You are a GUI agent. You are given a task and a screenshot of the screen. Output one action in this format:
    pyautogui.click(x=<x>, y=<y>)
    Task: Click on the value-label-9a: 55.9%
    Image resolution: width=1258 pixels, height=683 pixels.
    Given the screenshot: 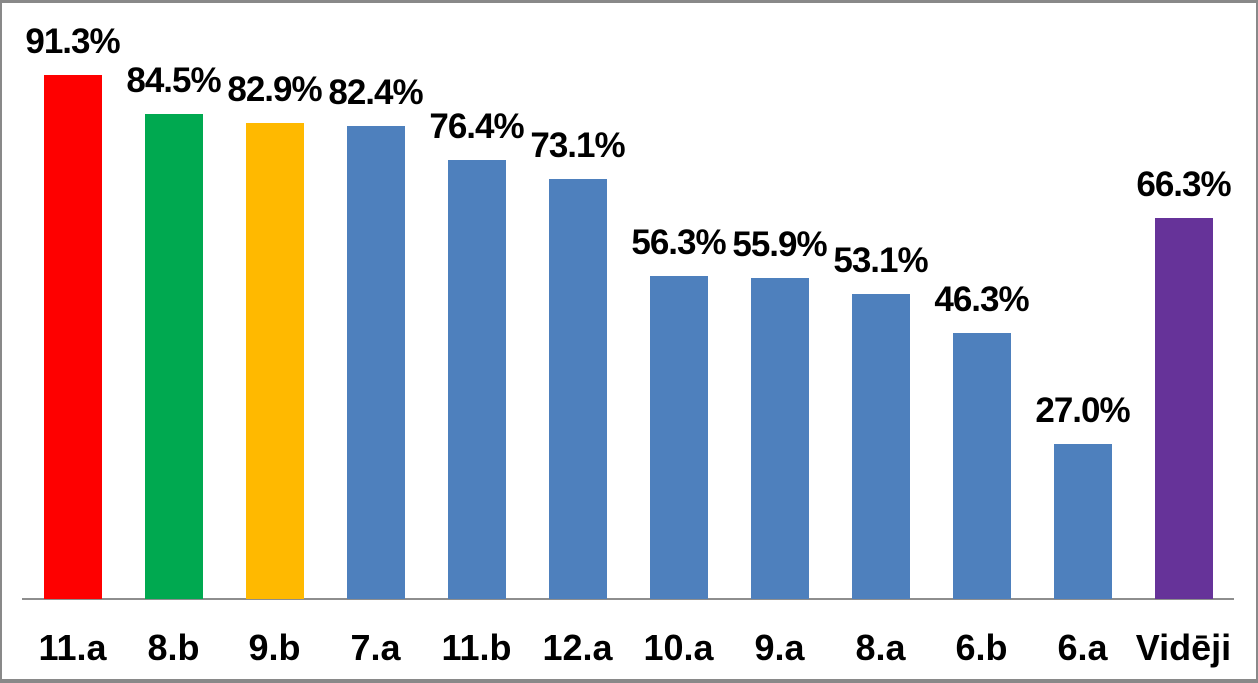 What is the action you would take?
    pyautogui.click(x=779, y=244)
    